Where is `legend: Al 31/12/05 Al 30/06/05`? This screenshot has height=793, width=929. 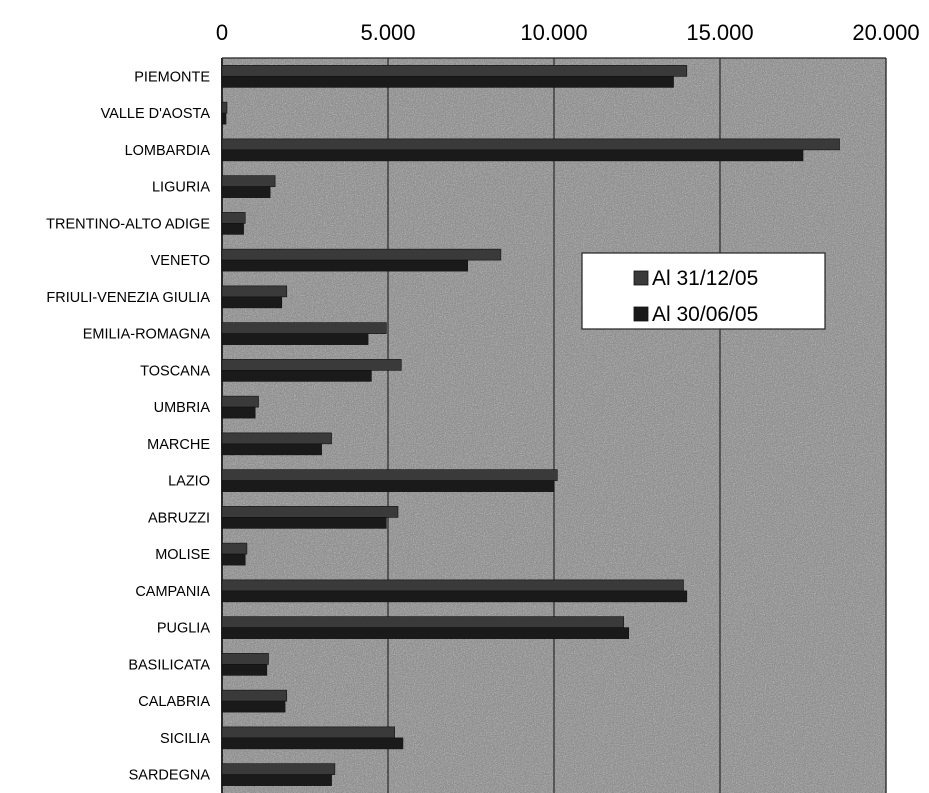 legend: Al 31/12/05 Al 30/06/05 is located at coordinates (703, 291).